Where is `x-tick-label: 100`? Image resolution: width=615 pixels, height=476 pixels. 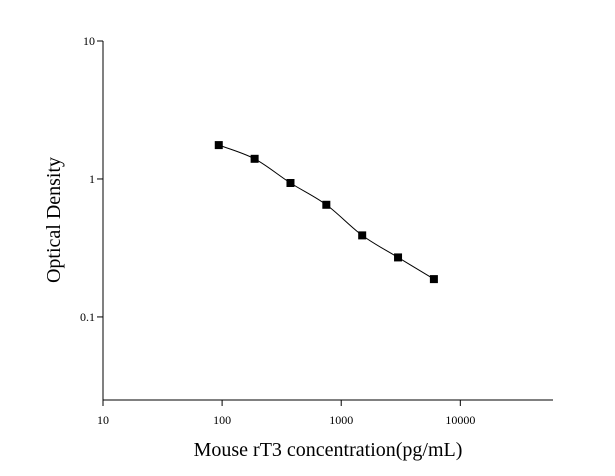 x-tick-label: 100 is located at coordinates (222, 420).